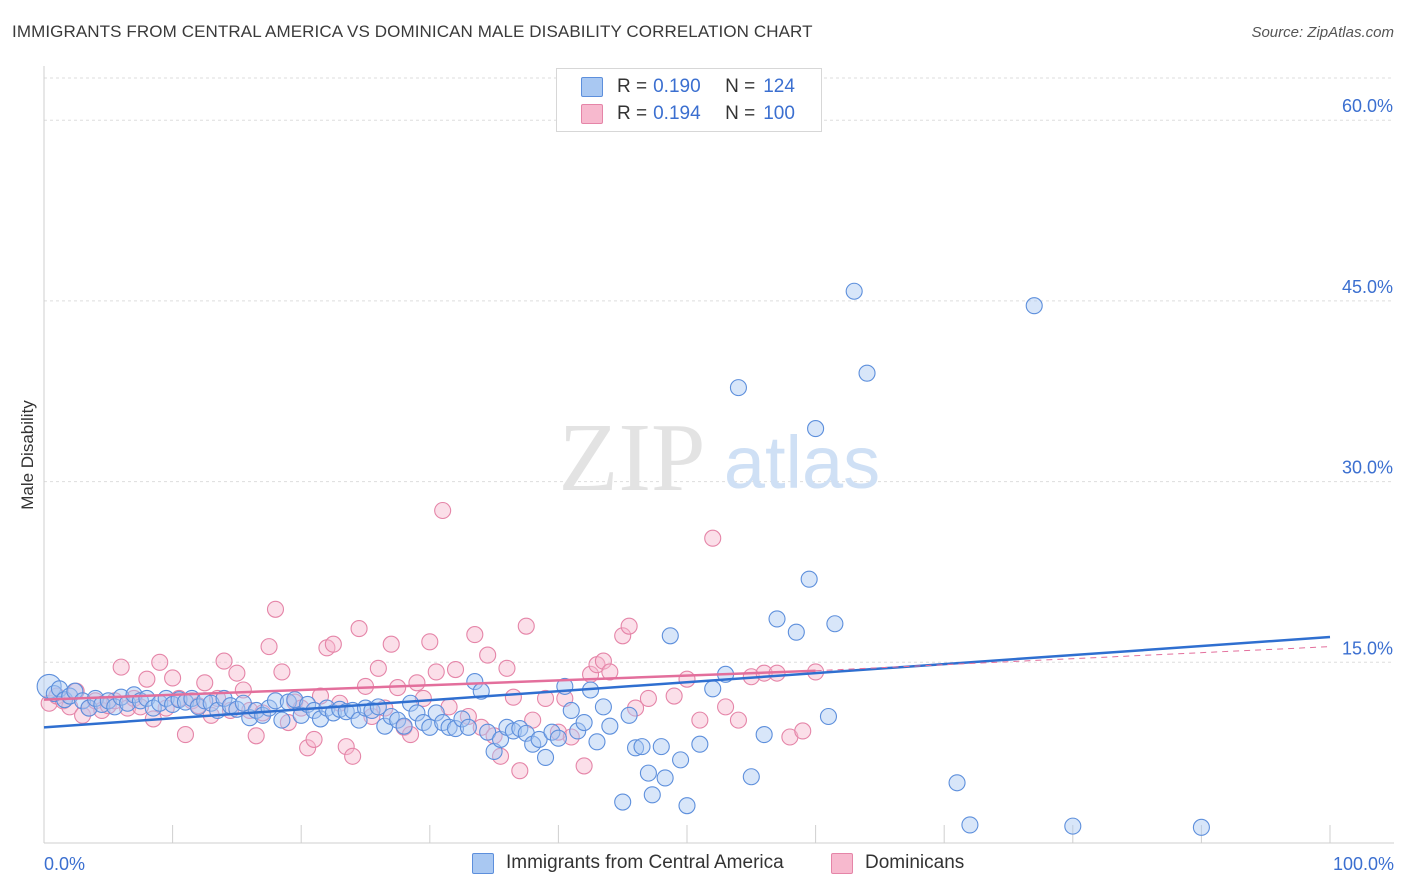  Describe the element at coordinates (632, 86) in the screenshot. I see `r-label: R =` at that location.